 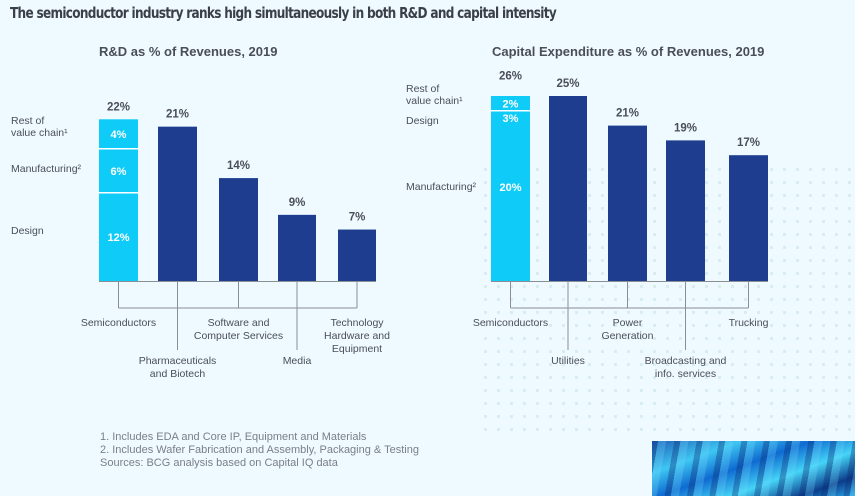 What do you see at coordinates (118, 170) in the screenshot?
I see `bar-segment-manufacturing` at bounding box center [118, 170].